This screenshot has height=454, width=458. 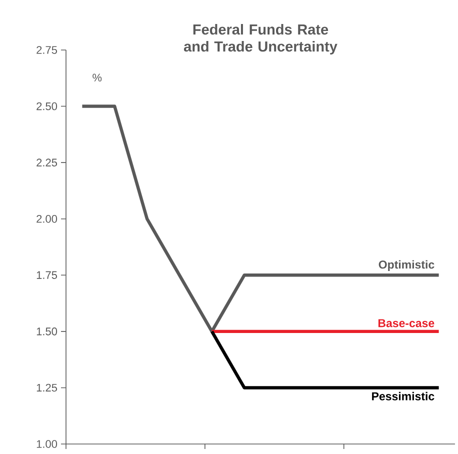 What do you see at coordinates (406, 323) in the screenshot?
I see `series-label: Base-case` at bounding box center [406, 323].